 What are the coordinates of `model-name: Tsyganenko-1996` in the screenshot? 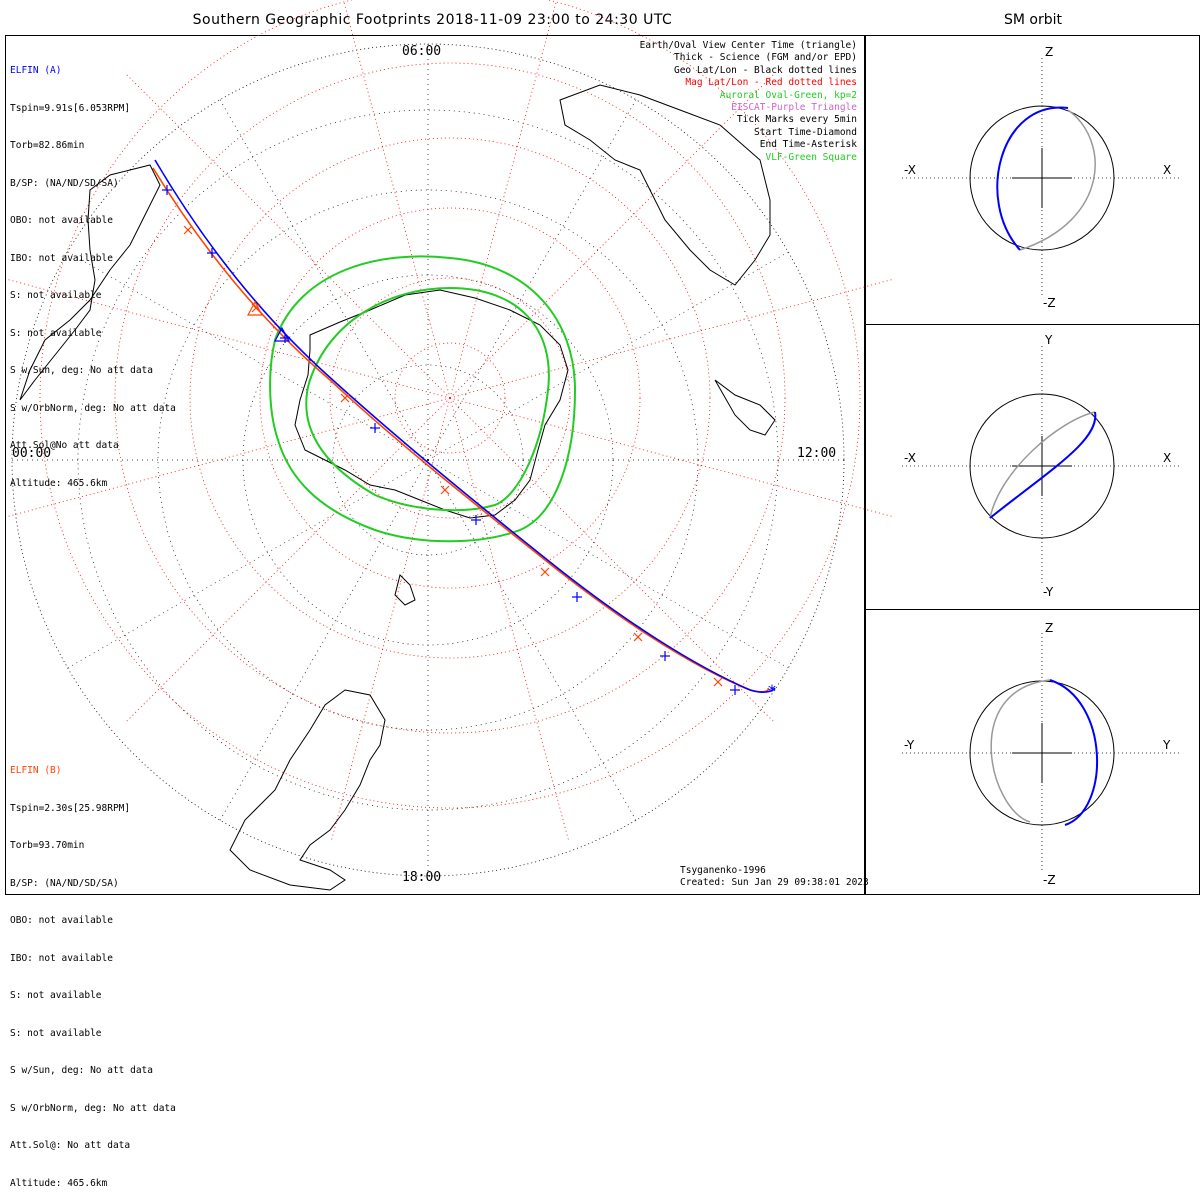 It's located at (723, 870).